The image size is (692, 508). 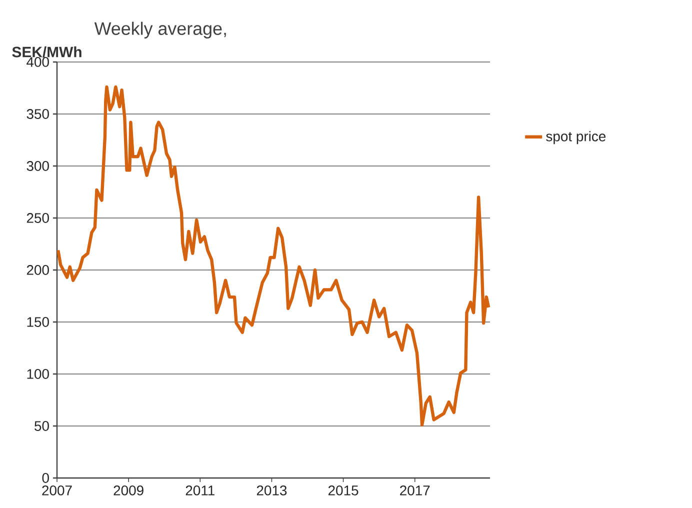 What do you see at coordinates (37, 218) in the screenshot?
I see `y-tick-label: 250` at bounding box center [37, 218].